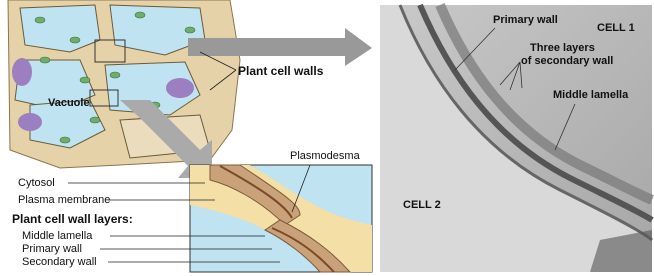 This screenshot has height=276, width=654. Describe the element at coordinates (64, 200) in the screenshot. I see `label: Plasma membrane` at that location.